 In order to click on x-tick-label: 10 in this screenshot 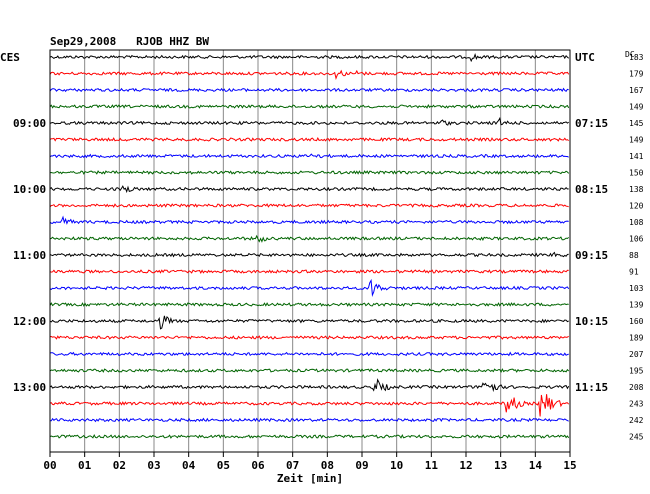, I will do `click(396, 465)`.